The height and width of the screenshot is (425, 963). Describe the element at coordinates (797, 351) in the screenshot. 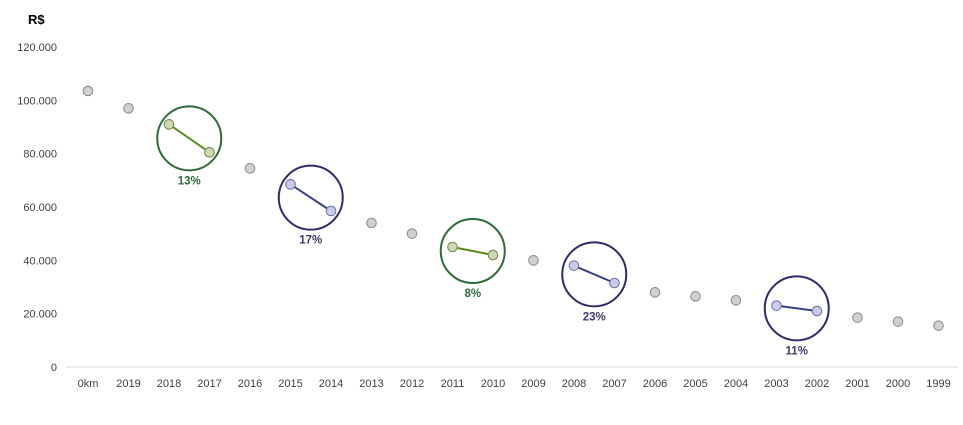

I see `highlight-percentage: 11%` at that location.